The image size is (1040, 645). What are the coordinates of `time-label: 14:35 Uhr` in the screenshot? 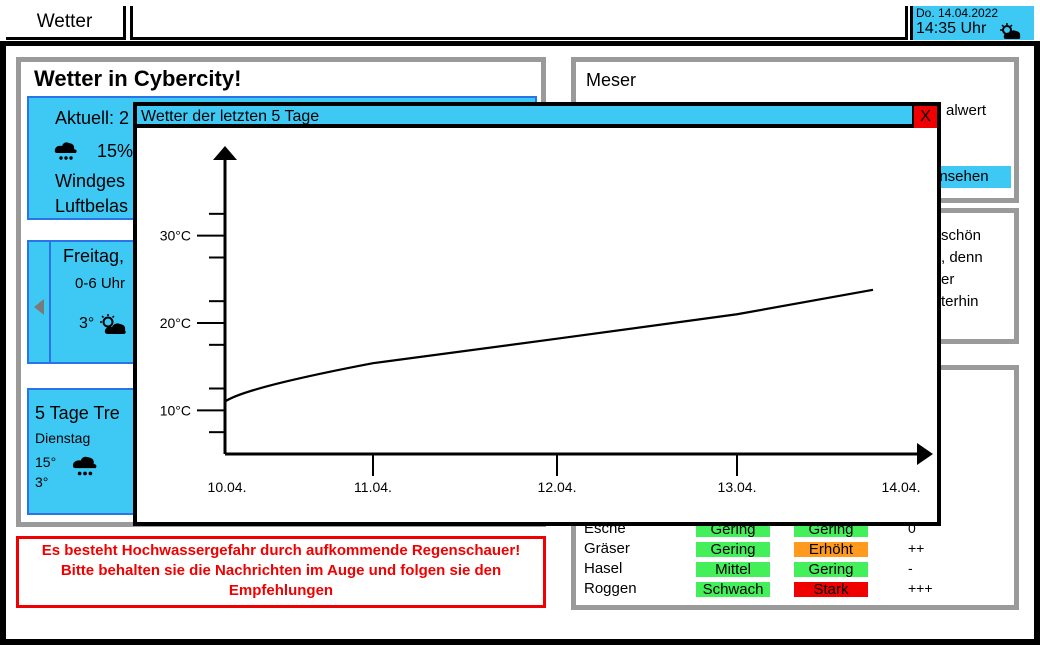 It's located at (973, 29).